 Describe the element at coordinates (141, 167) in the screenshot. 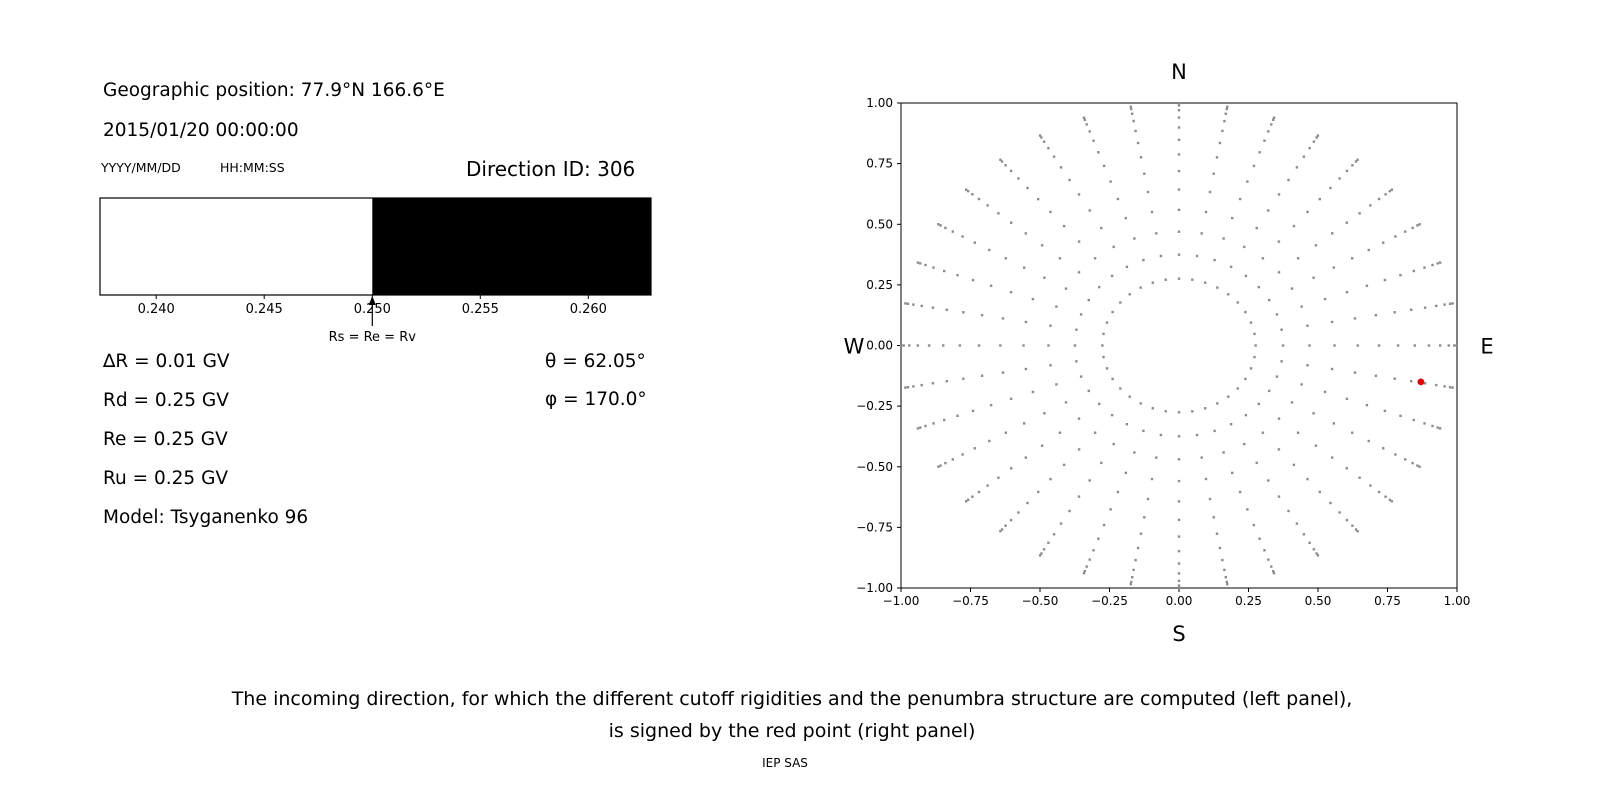

I see `date-format-label: YYYY/MM/DD` at that location.